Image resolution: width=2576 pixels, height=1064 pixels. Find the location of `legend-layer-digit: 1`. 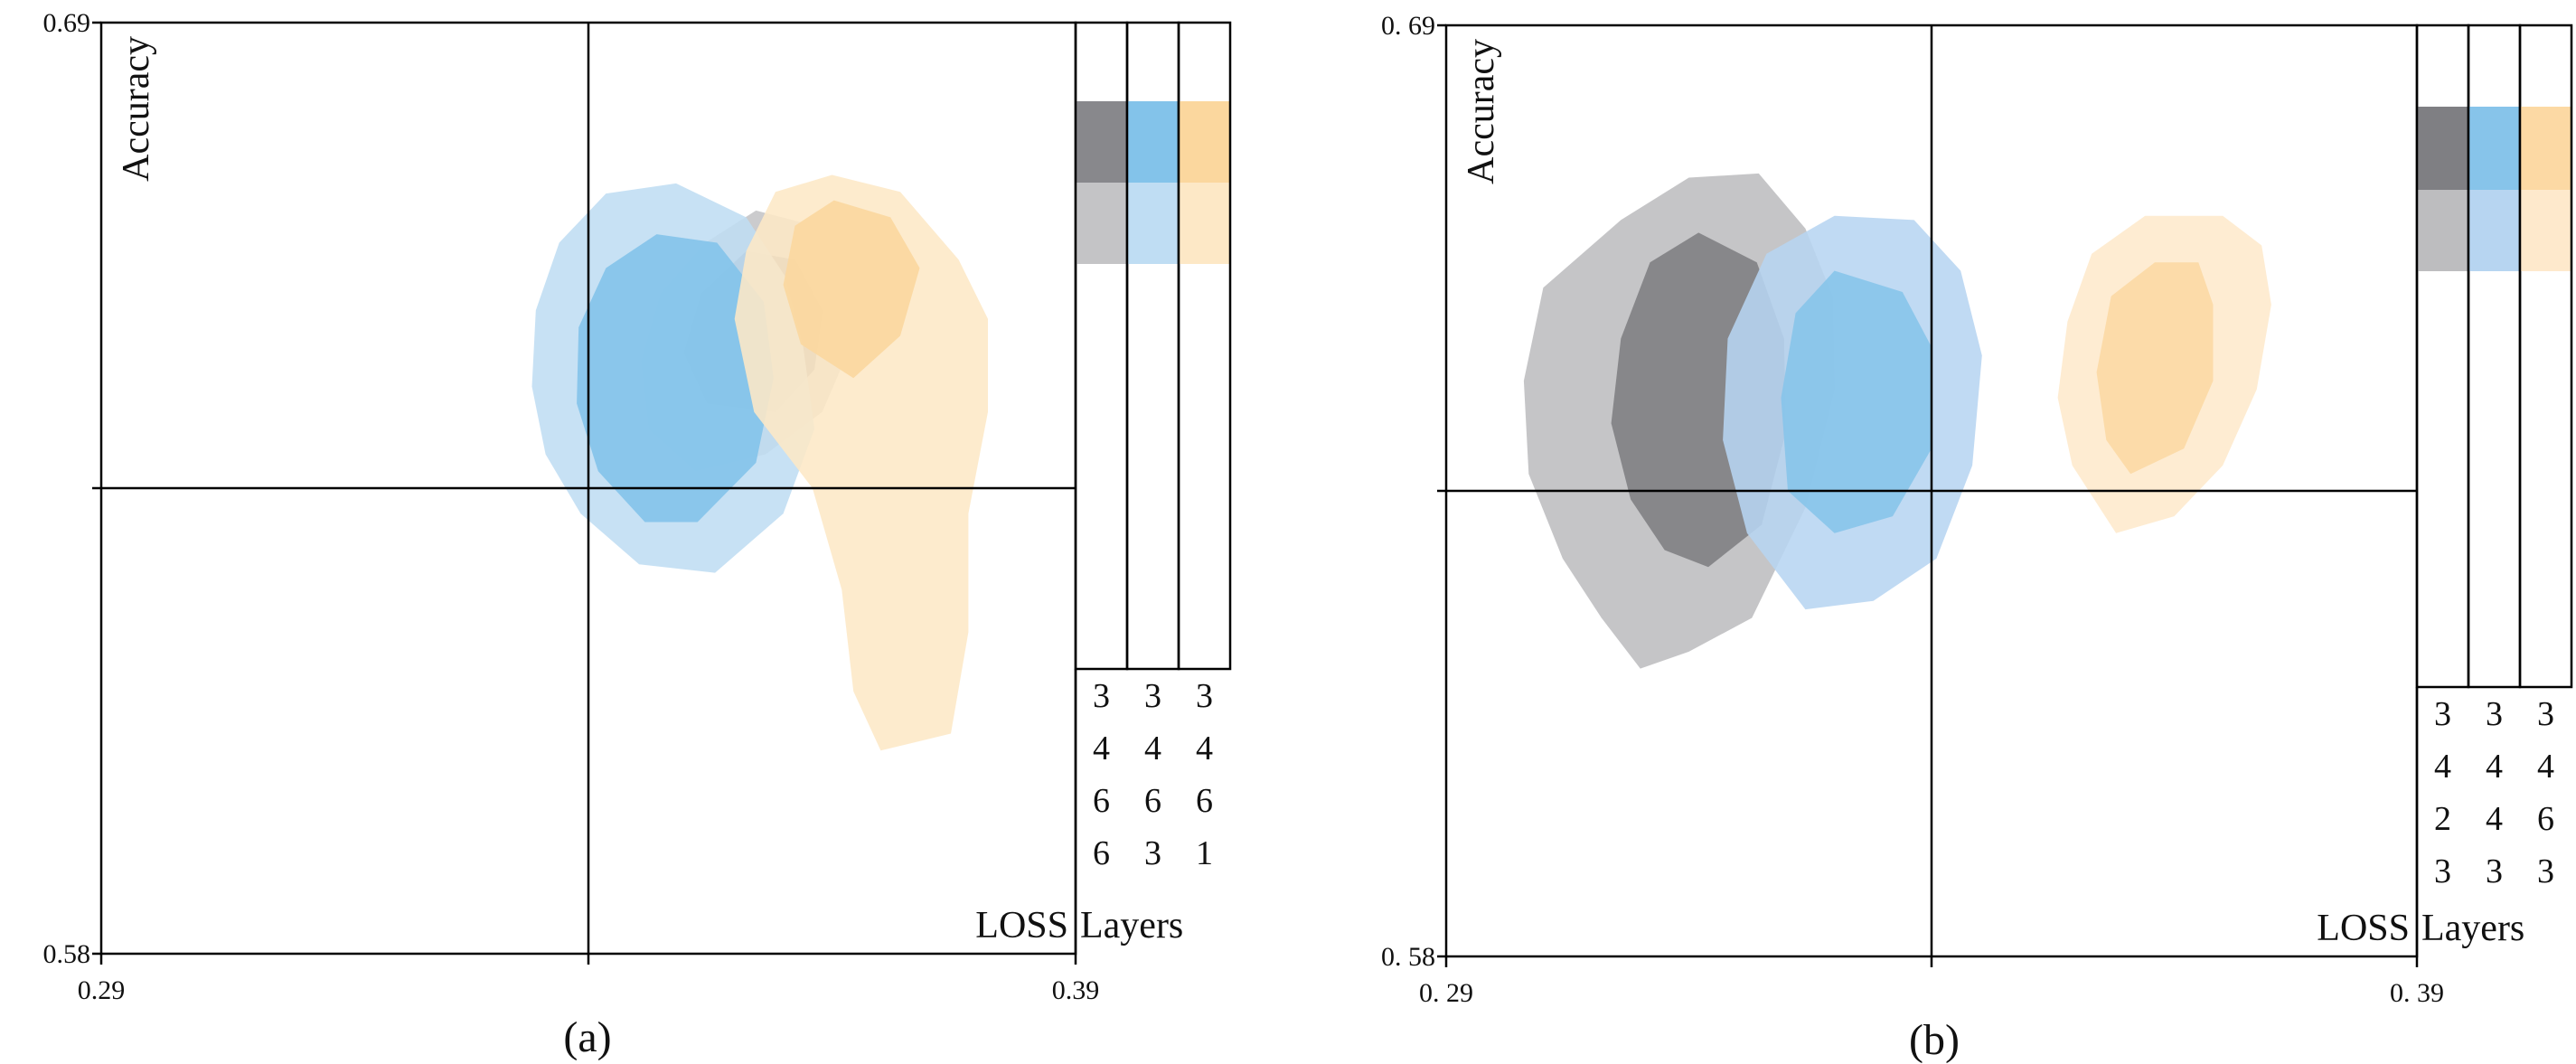

legend-layer-digit: 1 is located at coordinates (1204, 853).